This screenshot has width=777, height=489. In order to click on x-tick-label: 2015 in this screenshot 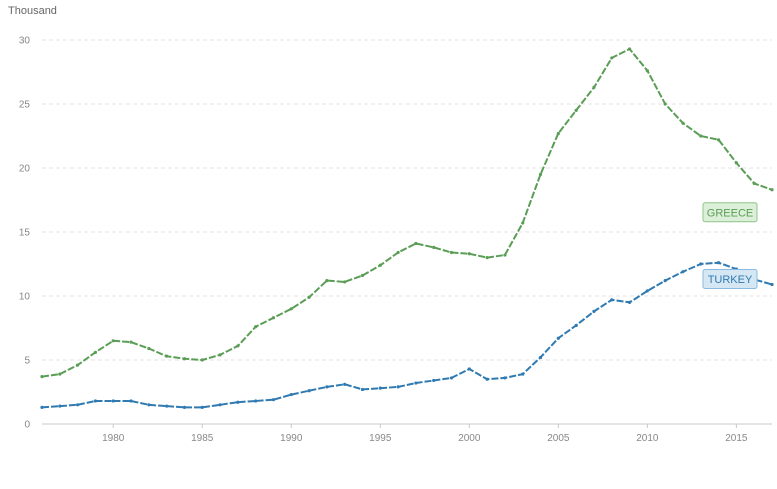, I will do `click(736, 438)`.